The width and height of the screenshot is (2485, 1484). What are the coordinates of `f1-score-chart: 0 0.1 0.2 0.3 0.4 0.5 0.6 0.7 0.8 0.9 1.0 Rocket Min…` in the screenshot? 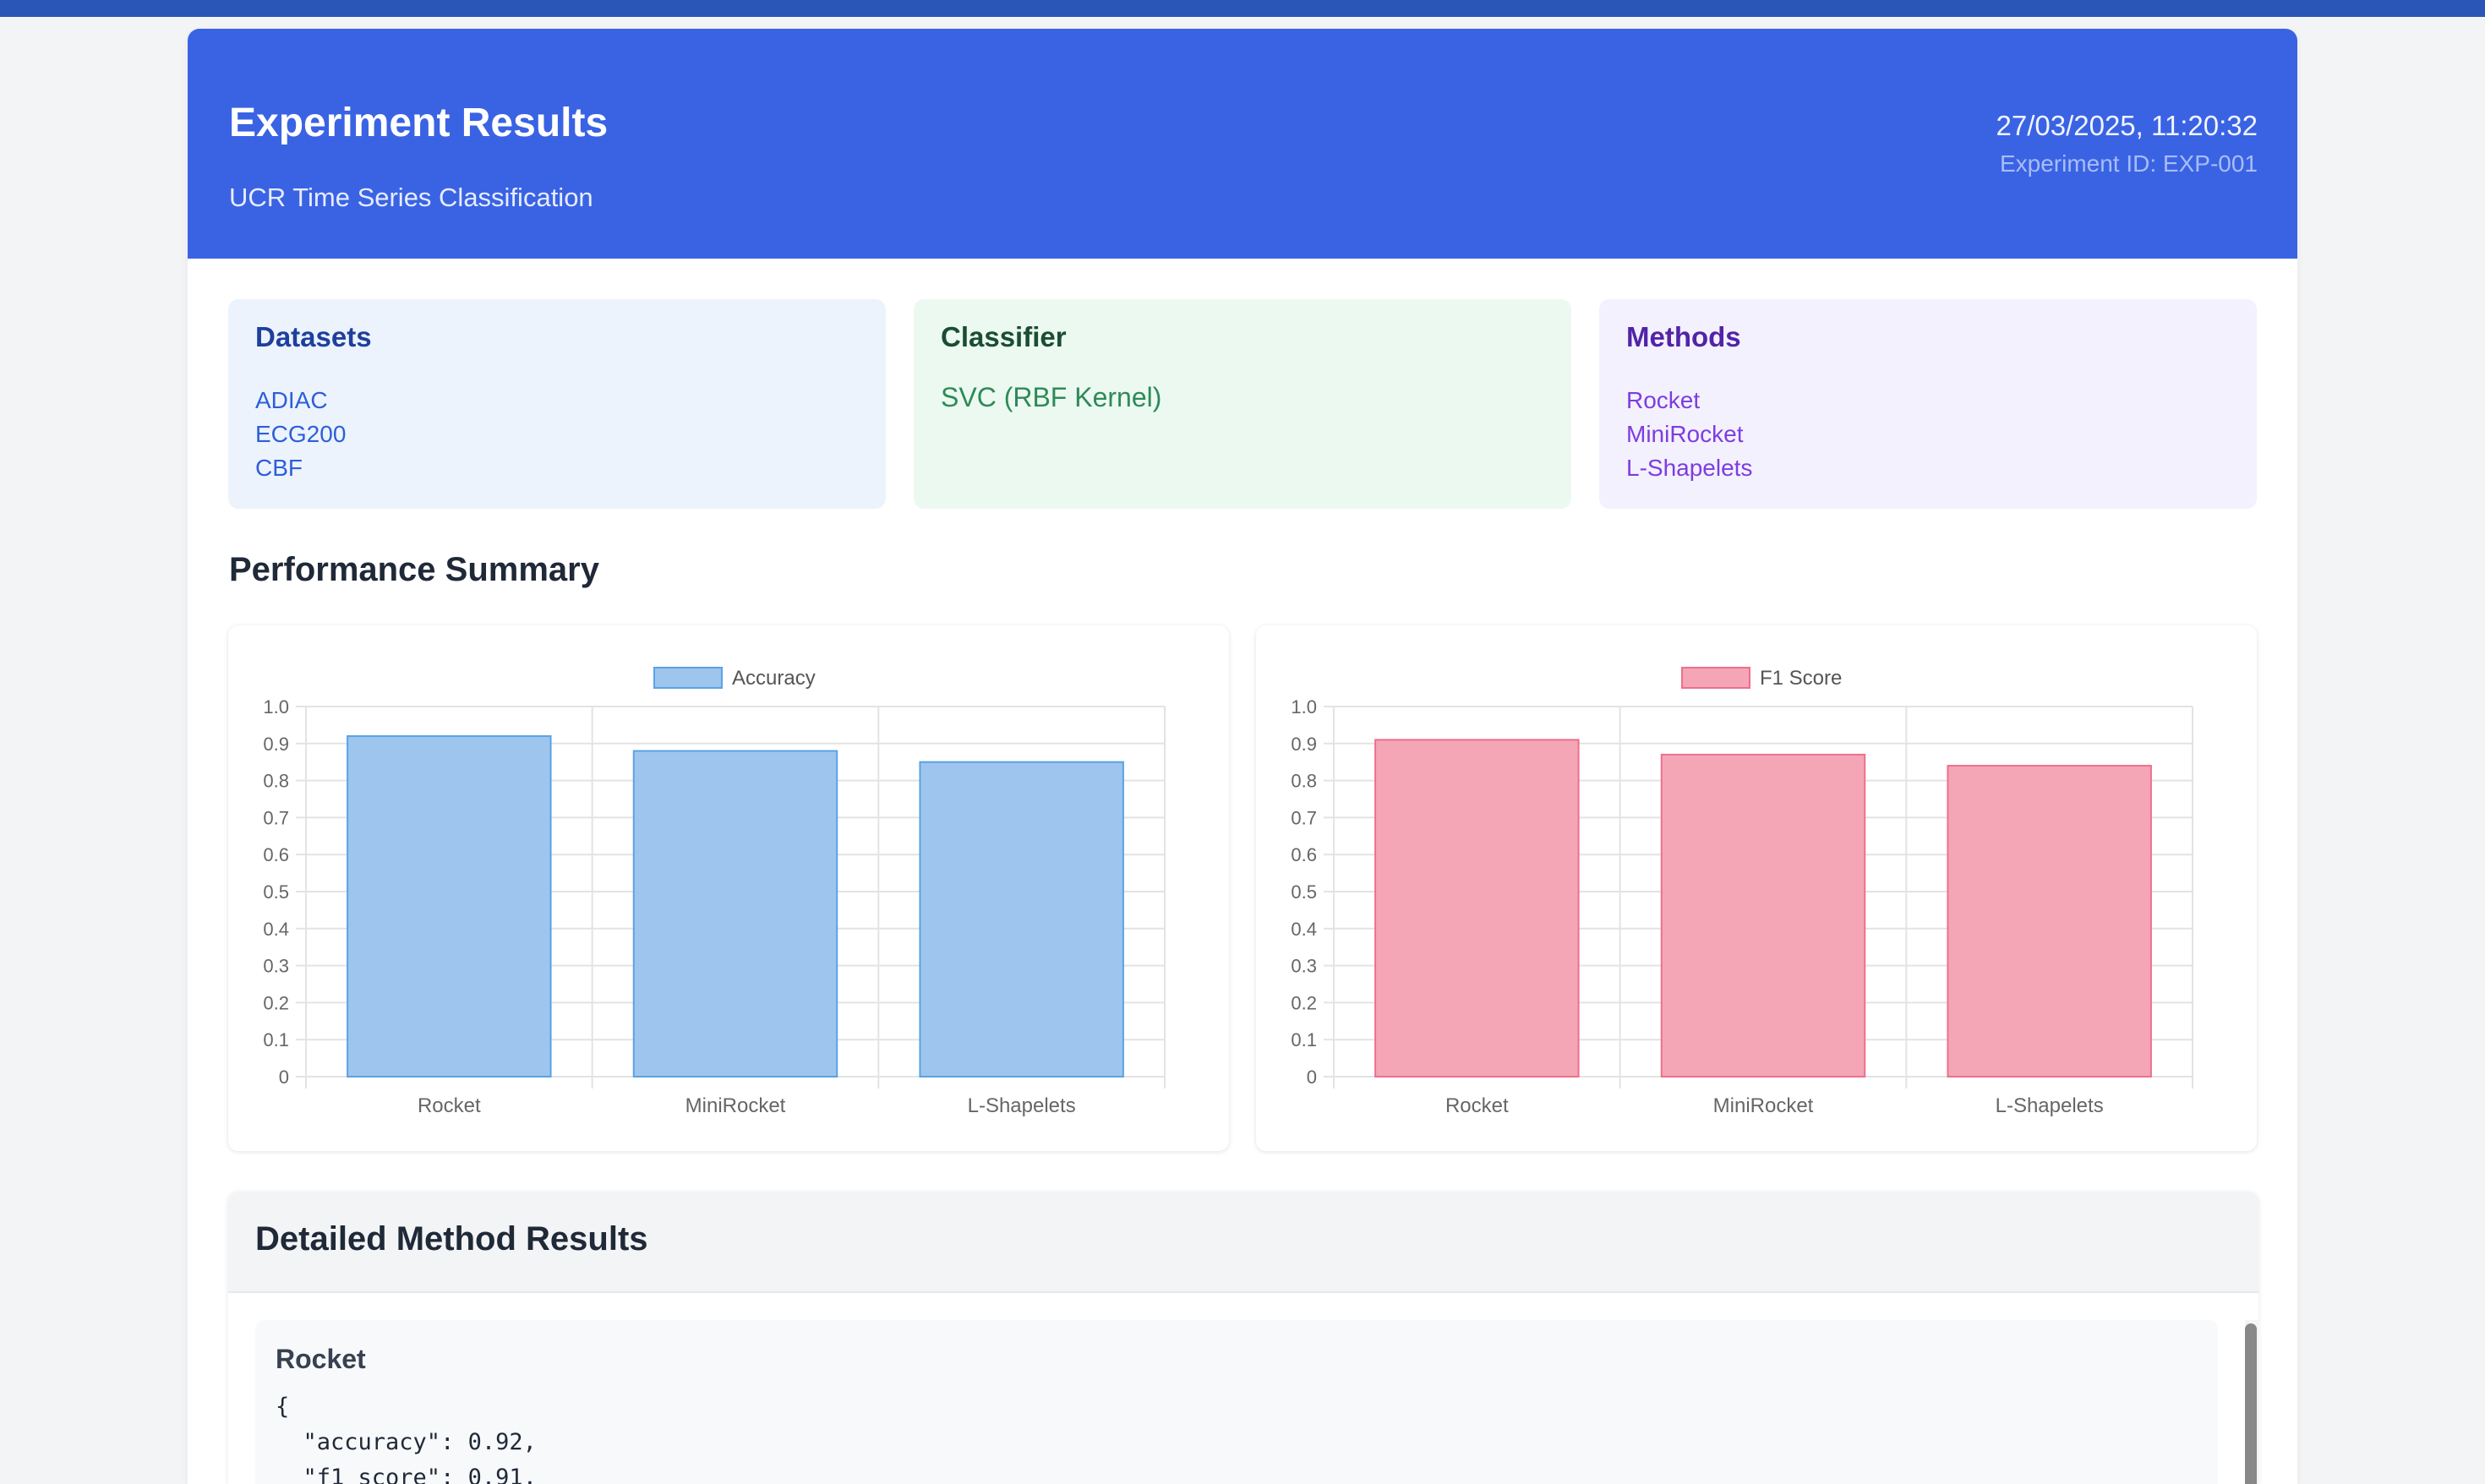 It's located at (1756, 888).